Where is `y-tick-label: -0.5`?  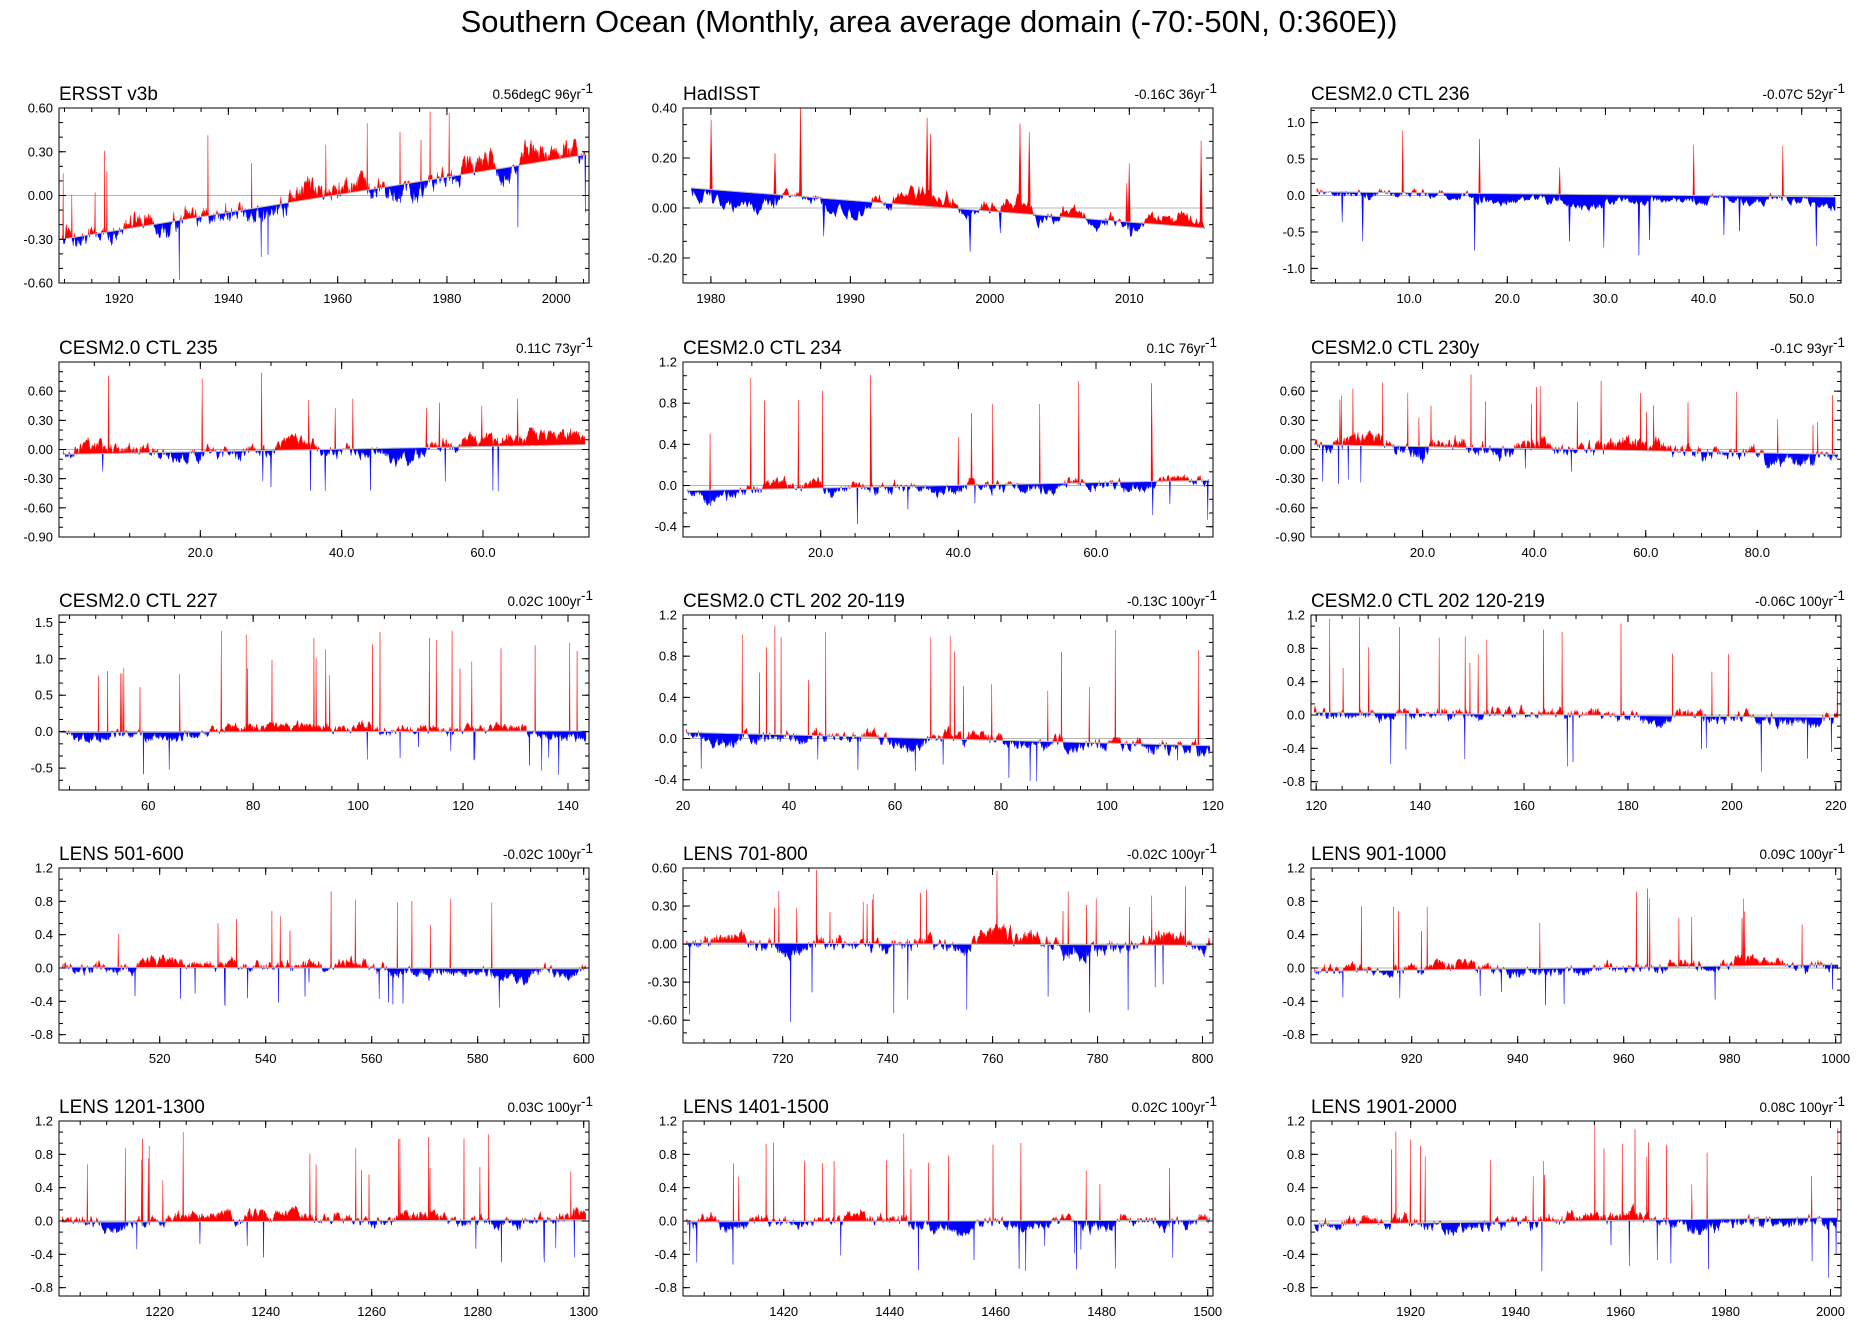
y-tick-label: -0.5 is located at coordinates (1294, 231).